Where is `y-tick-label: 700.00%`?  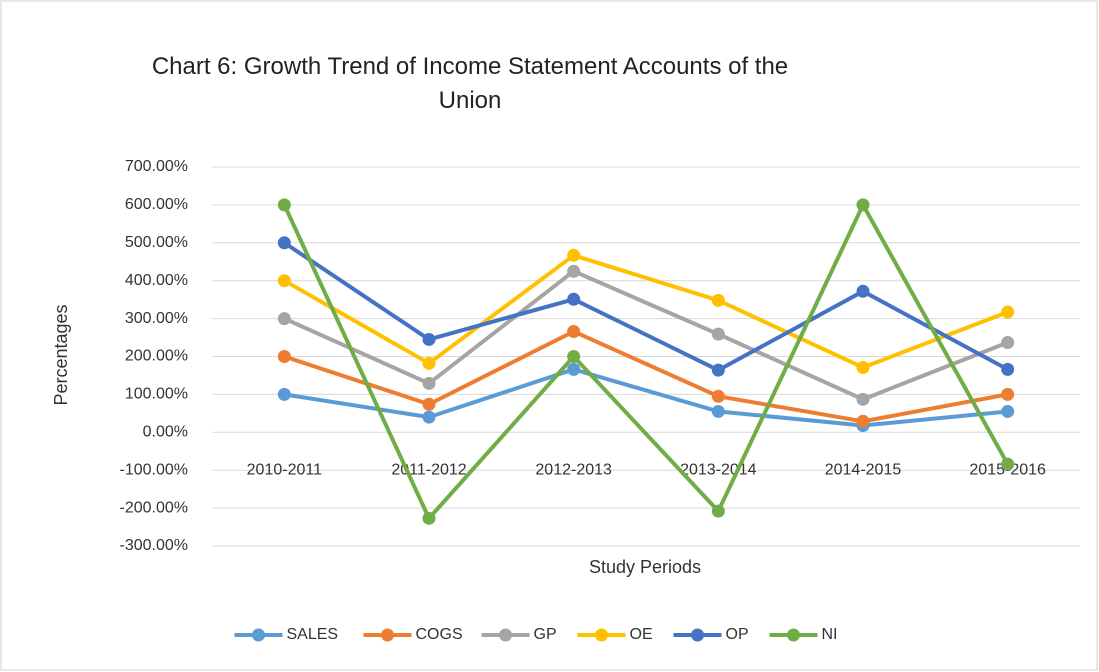 y-tick-label: 700.00% is located at coordinates (156, 166).